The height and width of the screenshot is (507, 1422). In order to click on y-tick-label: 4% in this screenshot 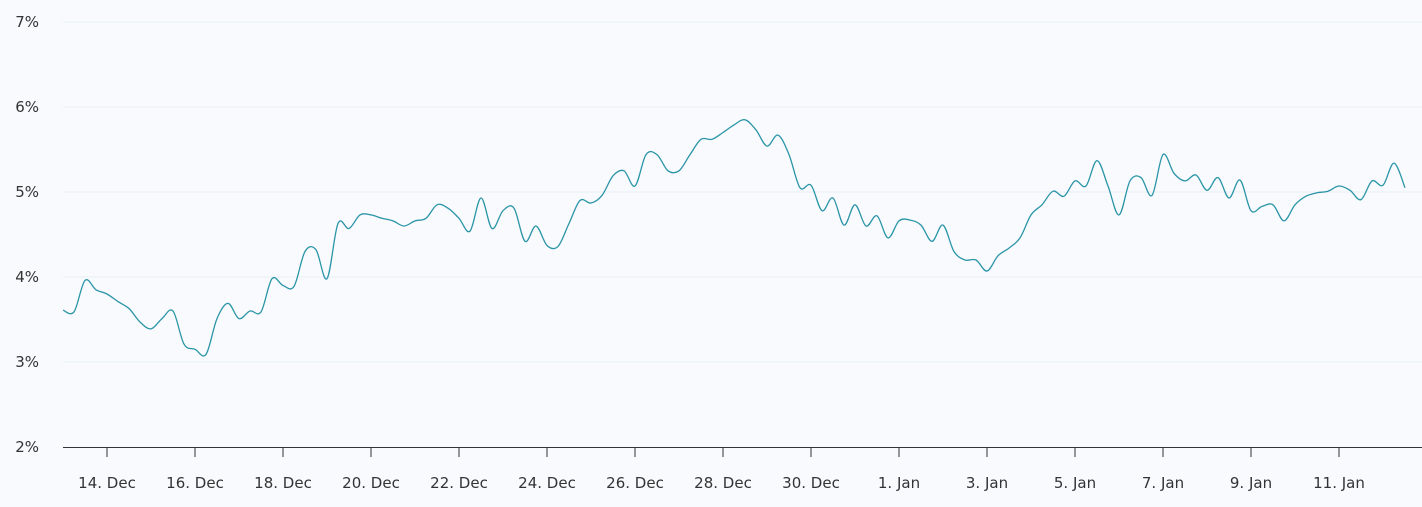, I will do `click(27, 277)`.